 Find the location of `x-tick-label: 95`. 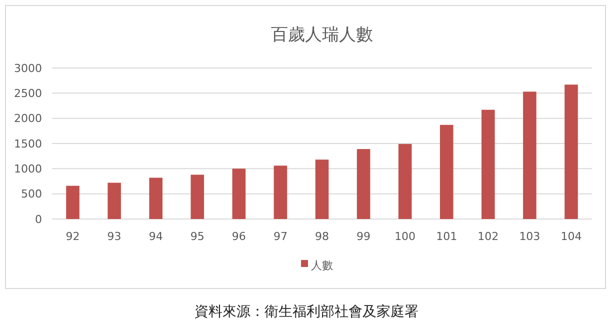

x-tick-label: 95 is located at coordinates (197, 236).